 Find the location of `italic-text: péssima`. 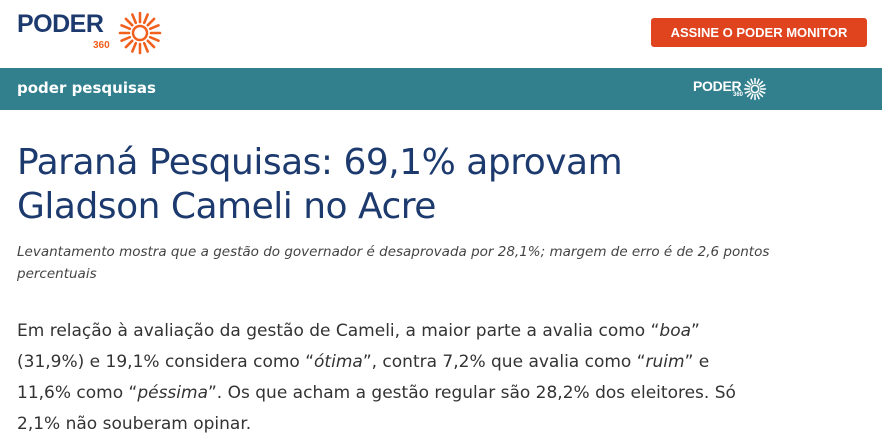

italic-text: péssima is located at coordinates (172, 393).